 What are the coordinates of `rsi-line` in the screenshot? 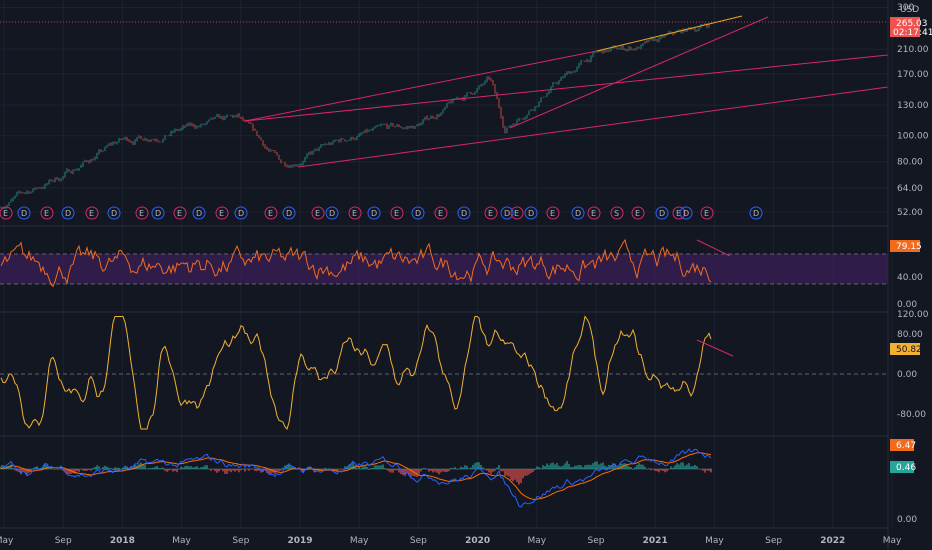 It's located at (356, 263).